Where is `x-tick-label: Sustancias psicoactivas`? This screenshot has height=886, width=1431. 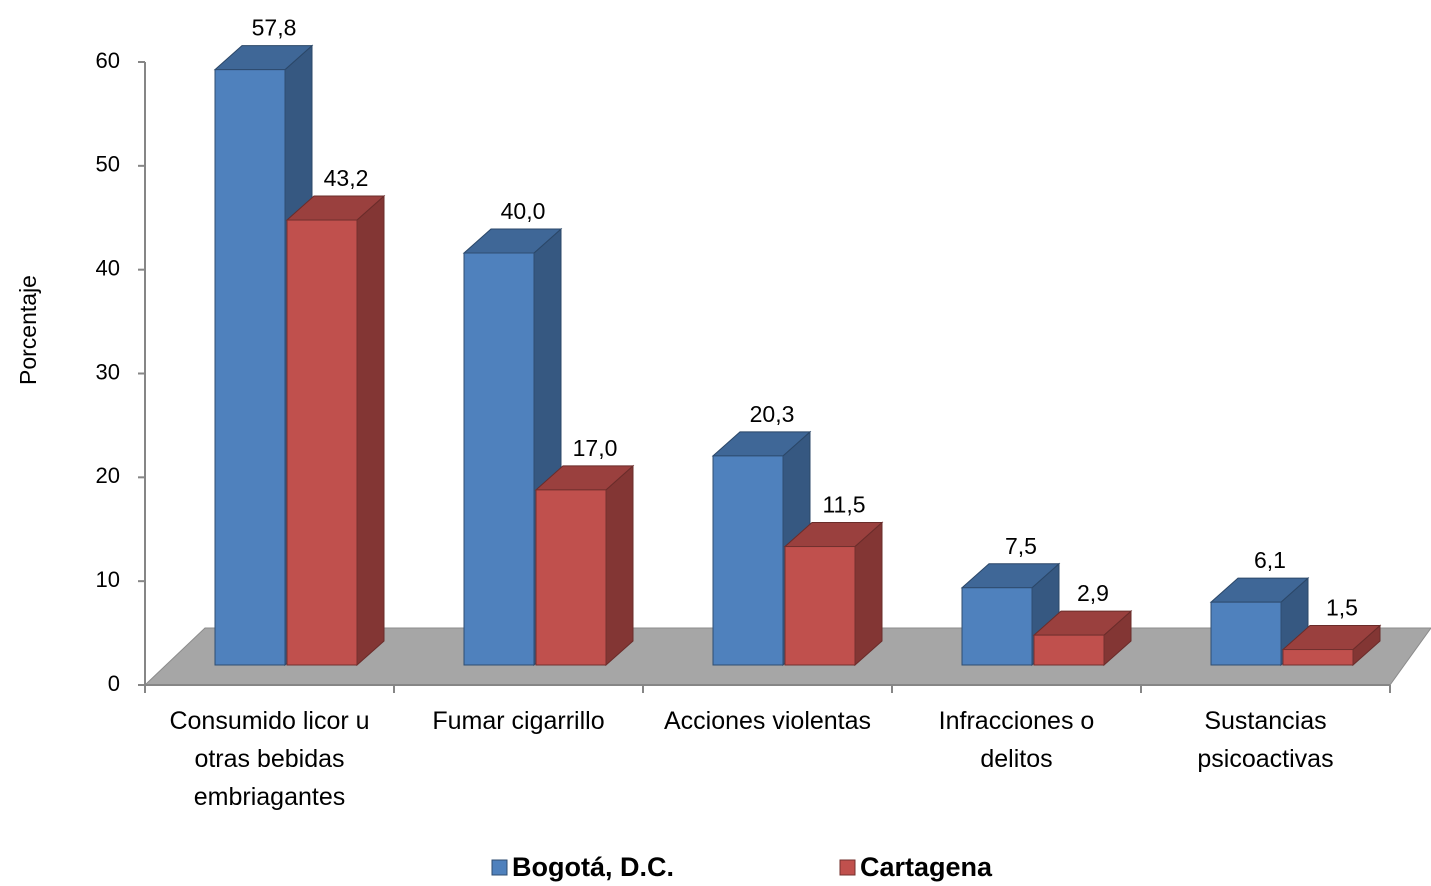 x-tick-label: Sustancias psicoactivas is located at coordinates (1265, 740).